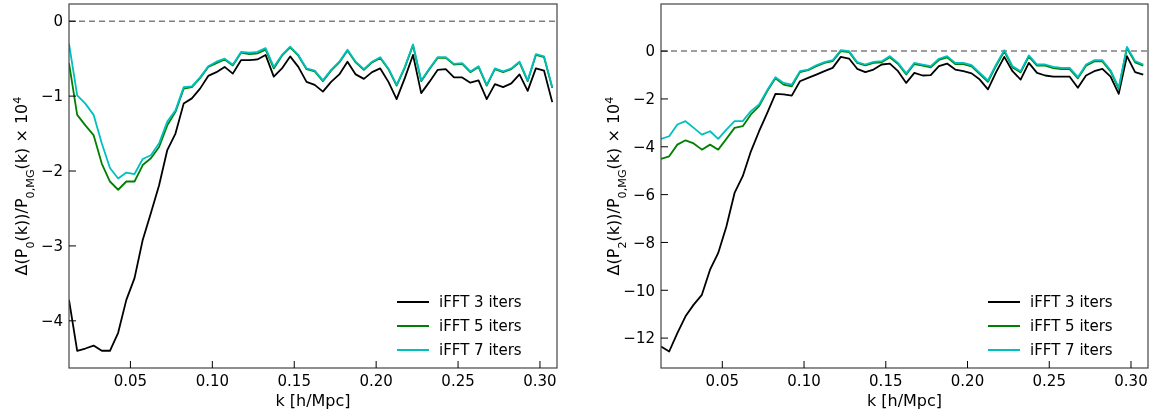  I want to click on y-tick-label: −6, so click(643, 194).